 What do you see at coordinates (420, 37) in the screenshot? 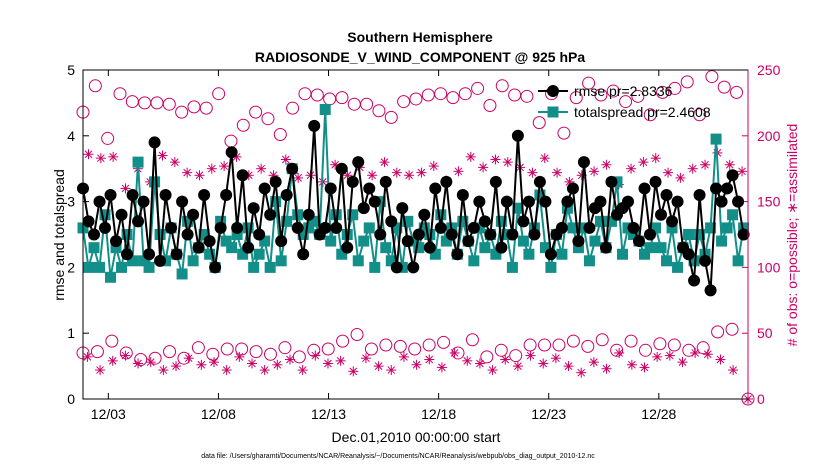
I see `chart-title: Southern Hemisphere` at bounding box center [420, 37].